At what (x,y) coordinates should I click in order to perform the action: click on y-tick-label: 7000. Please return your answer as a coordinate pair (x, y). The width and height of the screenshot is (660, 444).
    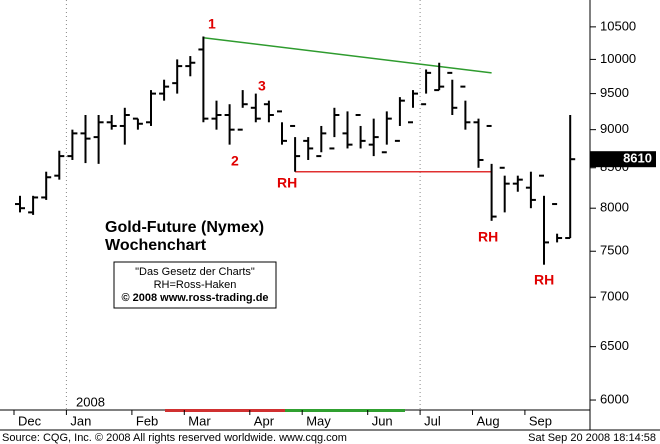
    Looking at the image, I should click on (614, 296).